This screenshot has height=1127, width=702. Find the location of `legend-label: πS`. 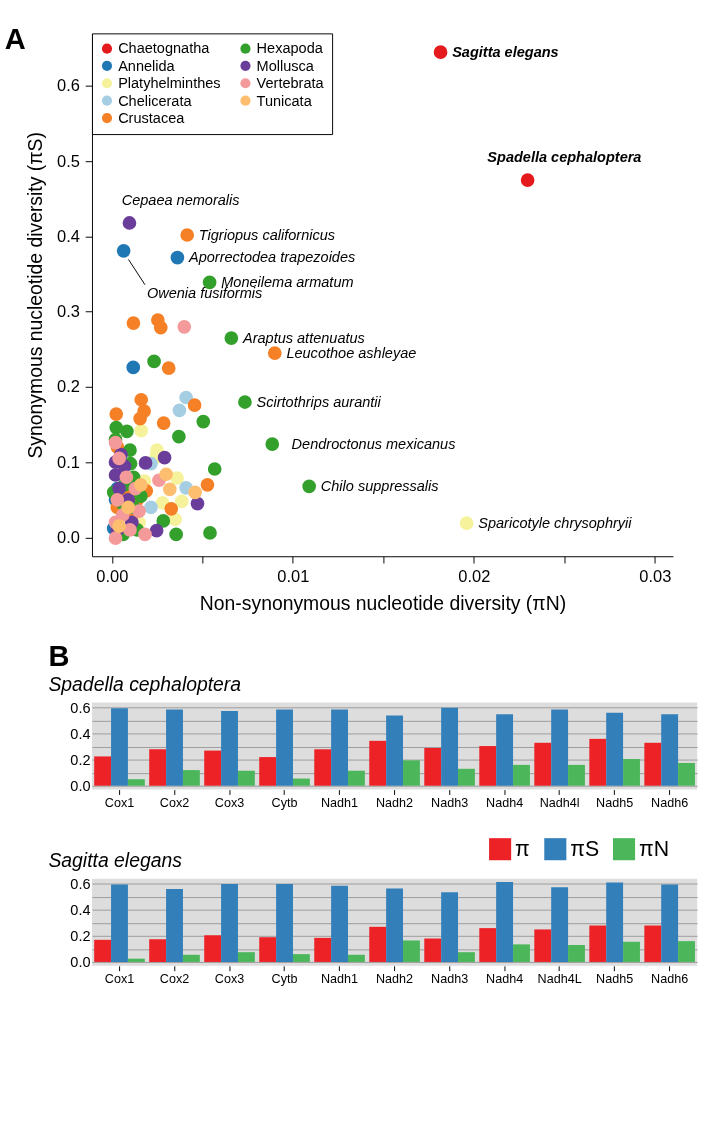

legend-label: πS is located at coordinates (585, 848).